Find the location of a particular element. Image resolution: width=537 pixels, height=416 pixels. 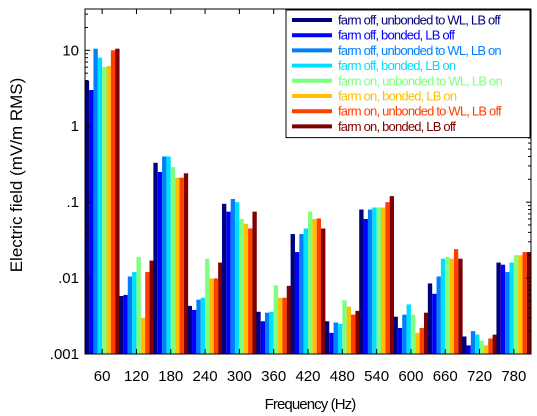

x-tick-label: 600 is located at coordinates (410, 376).